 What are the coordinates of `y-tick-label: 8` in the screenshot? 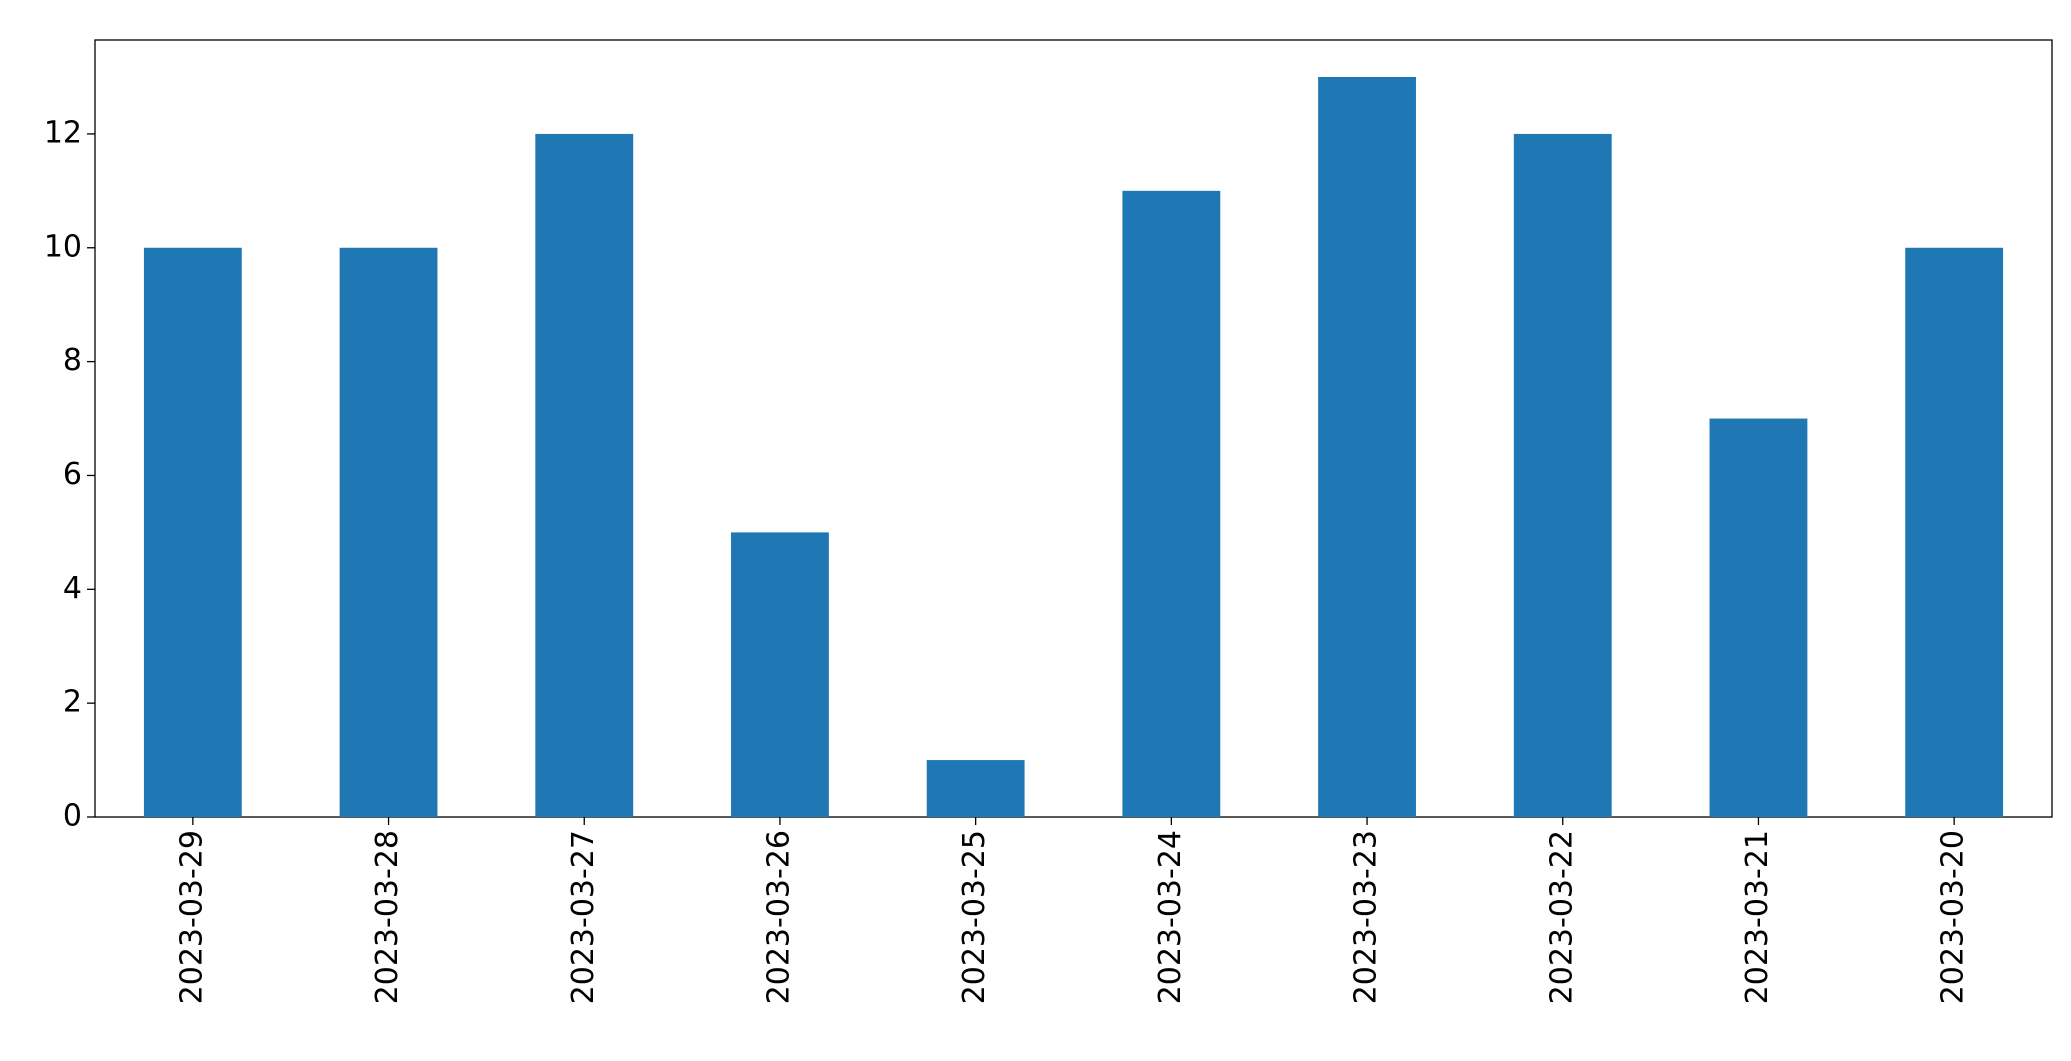 It's located at (72, 360).